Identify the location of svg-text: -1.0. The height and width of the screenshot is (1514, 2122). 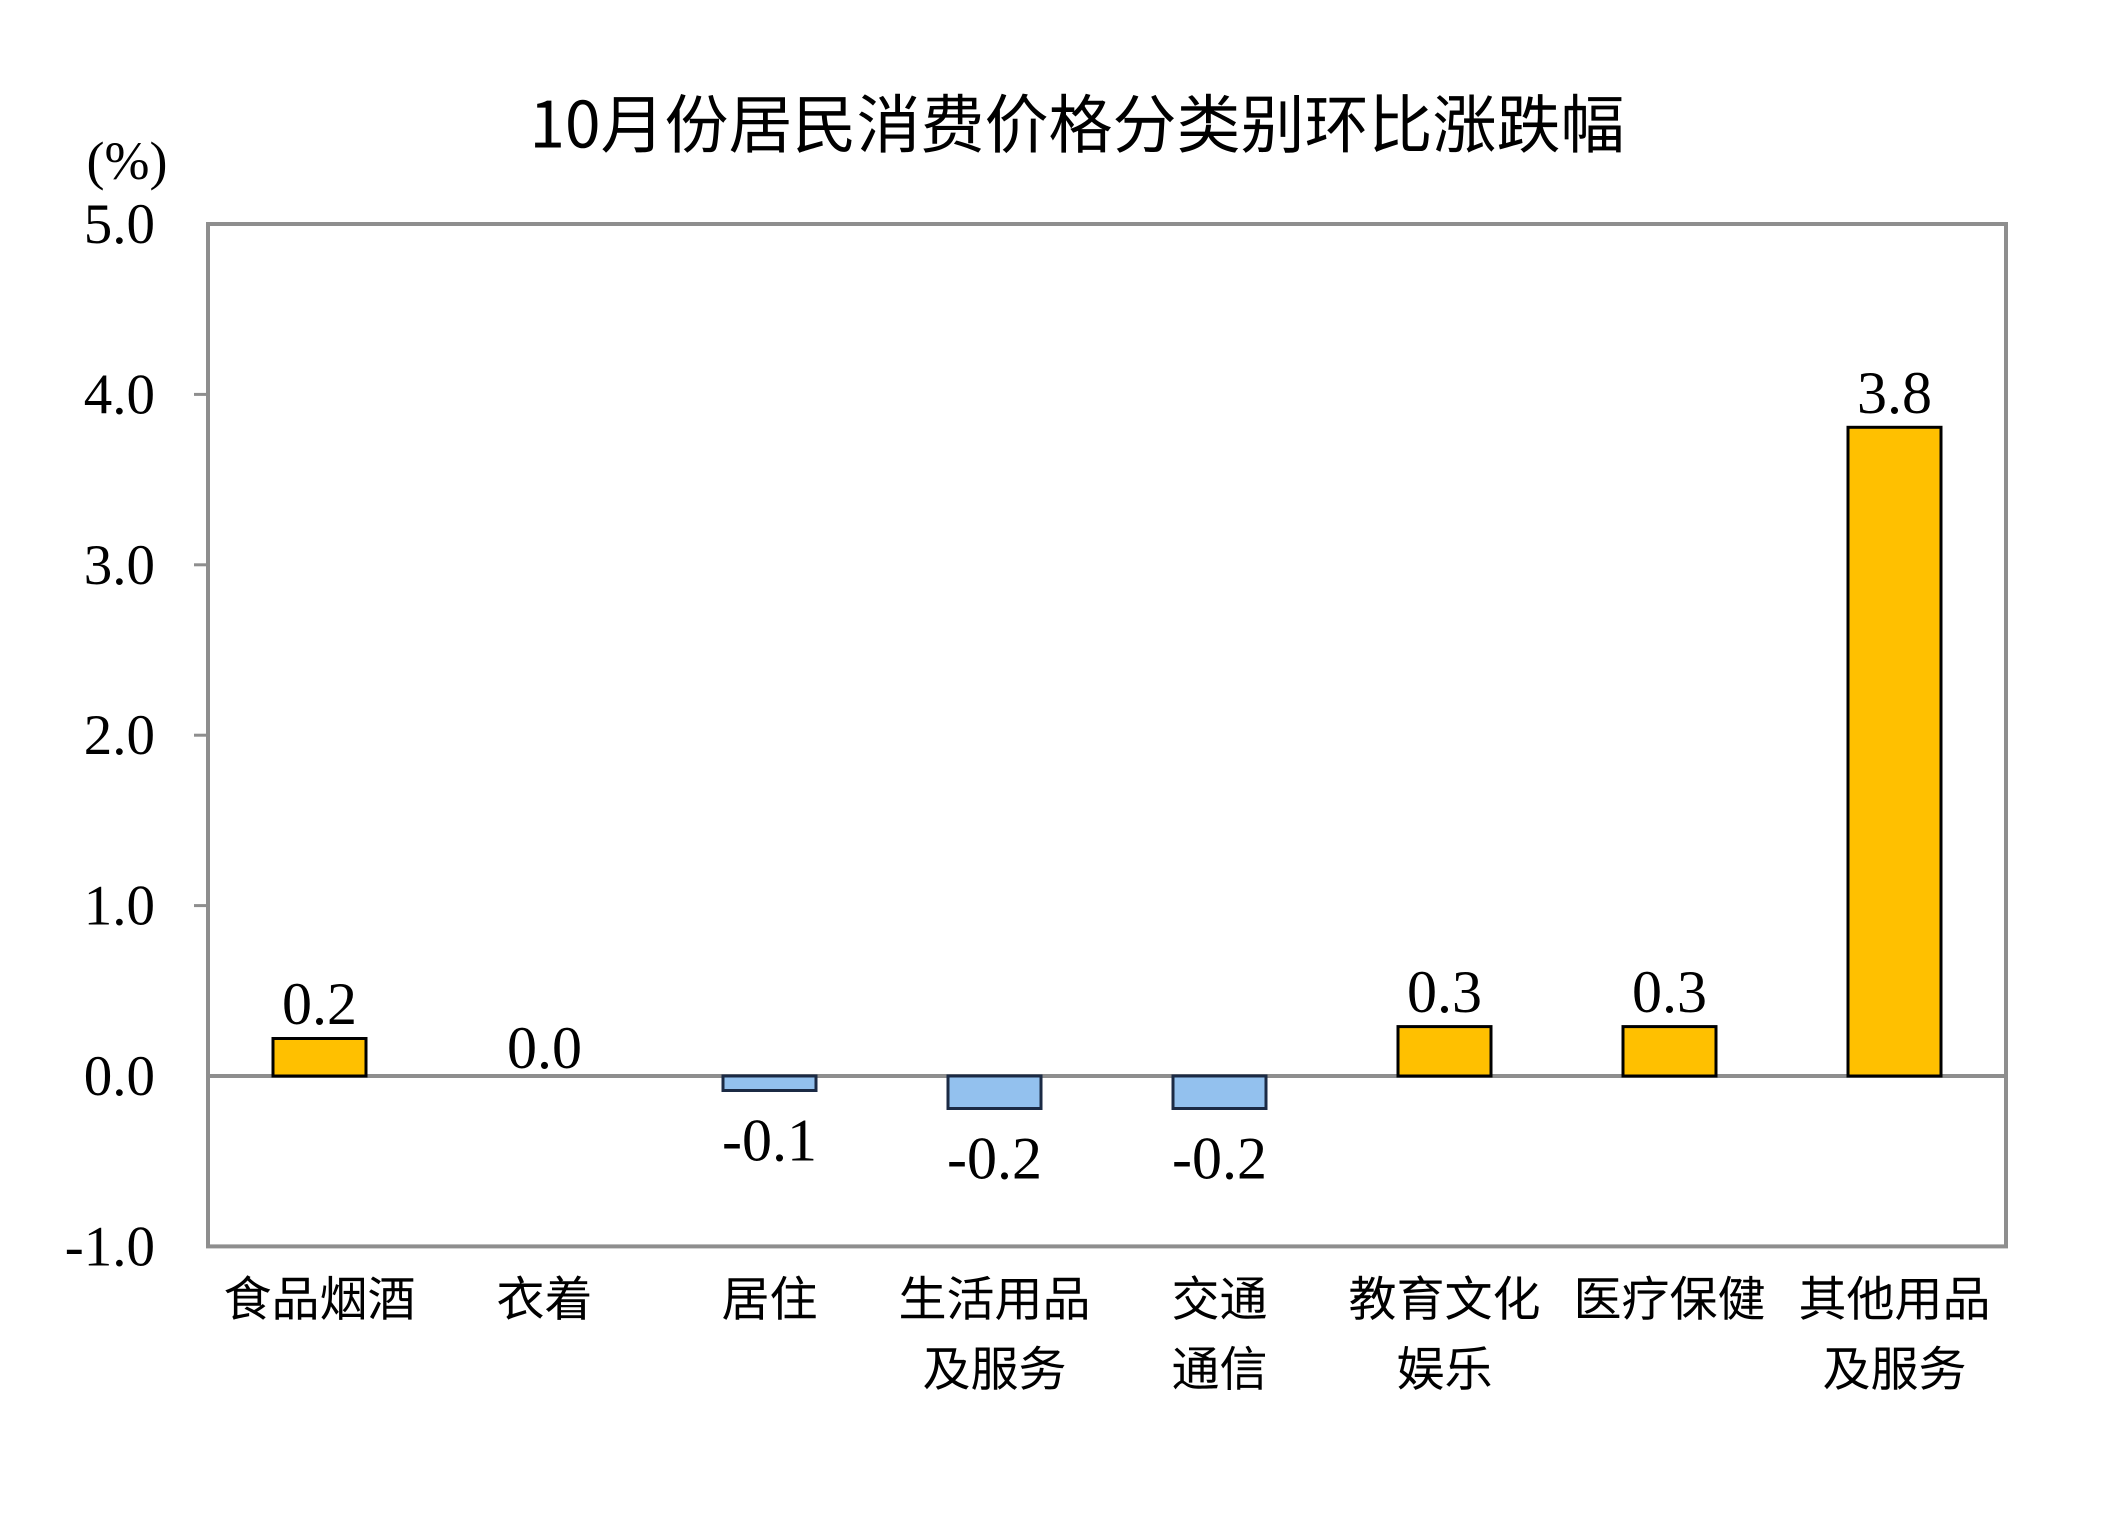
(110, 1246).